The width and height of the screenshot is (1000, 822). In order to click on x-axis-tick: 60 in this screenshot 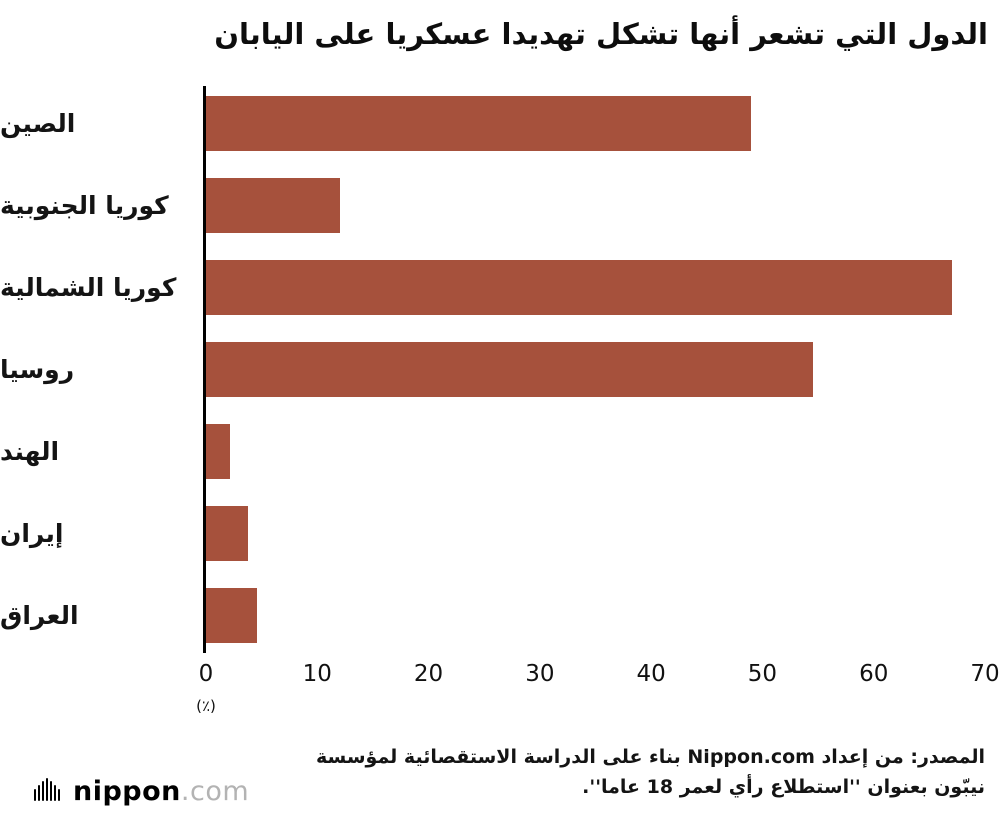, I will do `click(874, 674)`.